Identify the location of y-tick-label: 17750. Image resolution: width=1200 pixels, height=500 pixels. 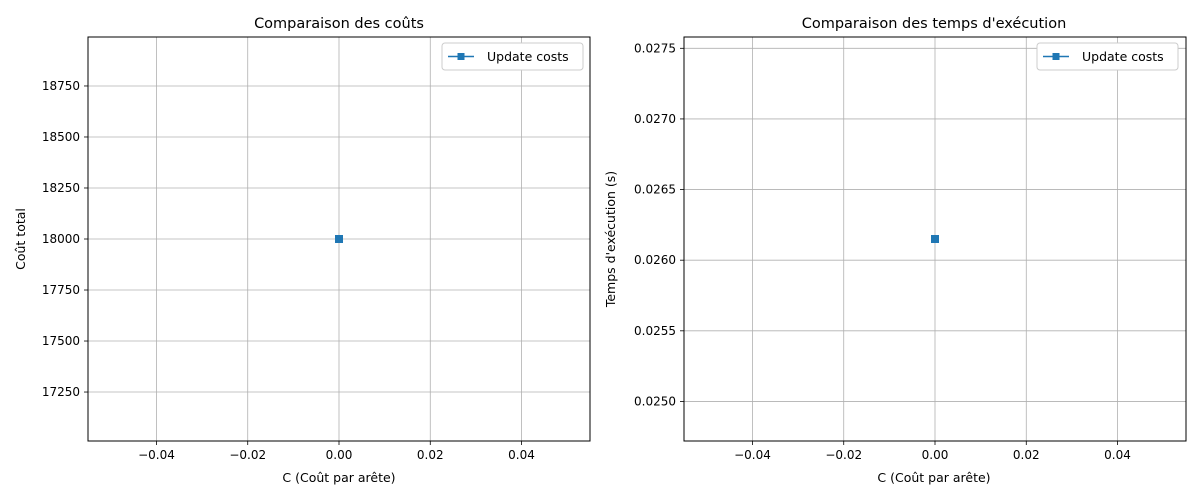
(61, 290).